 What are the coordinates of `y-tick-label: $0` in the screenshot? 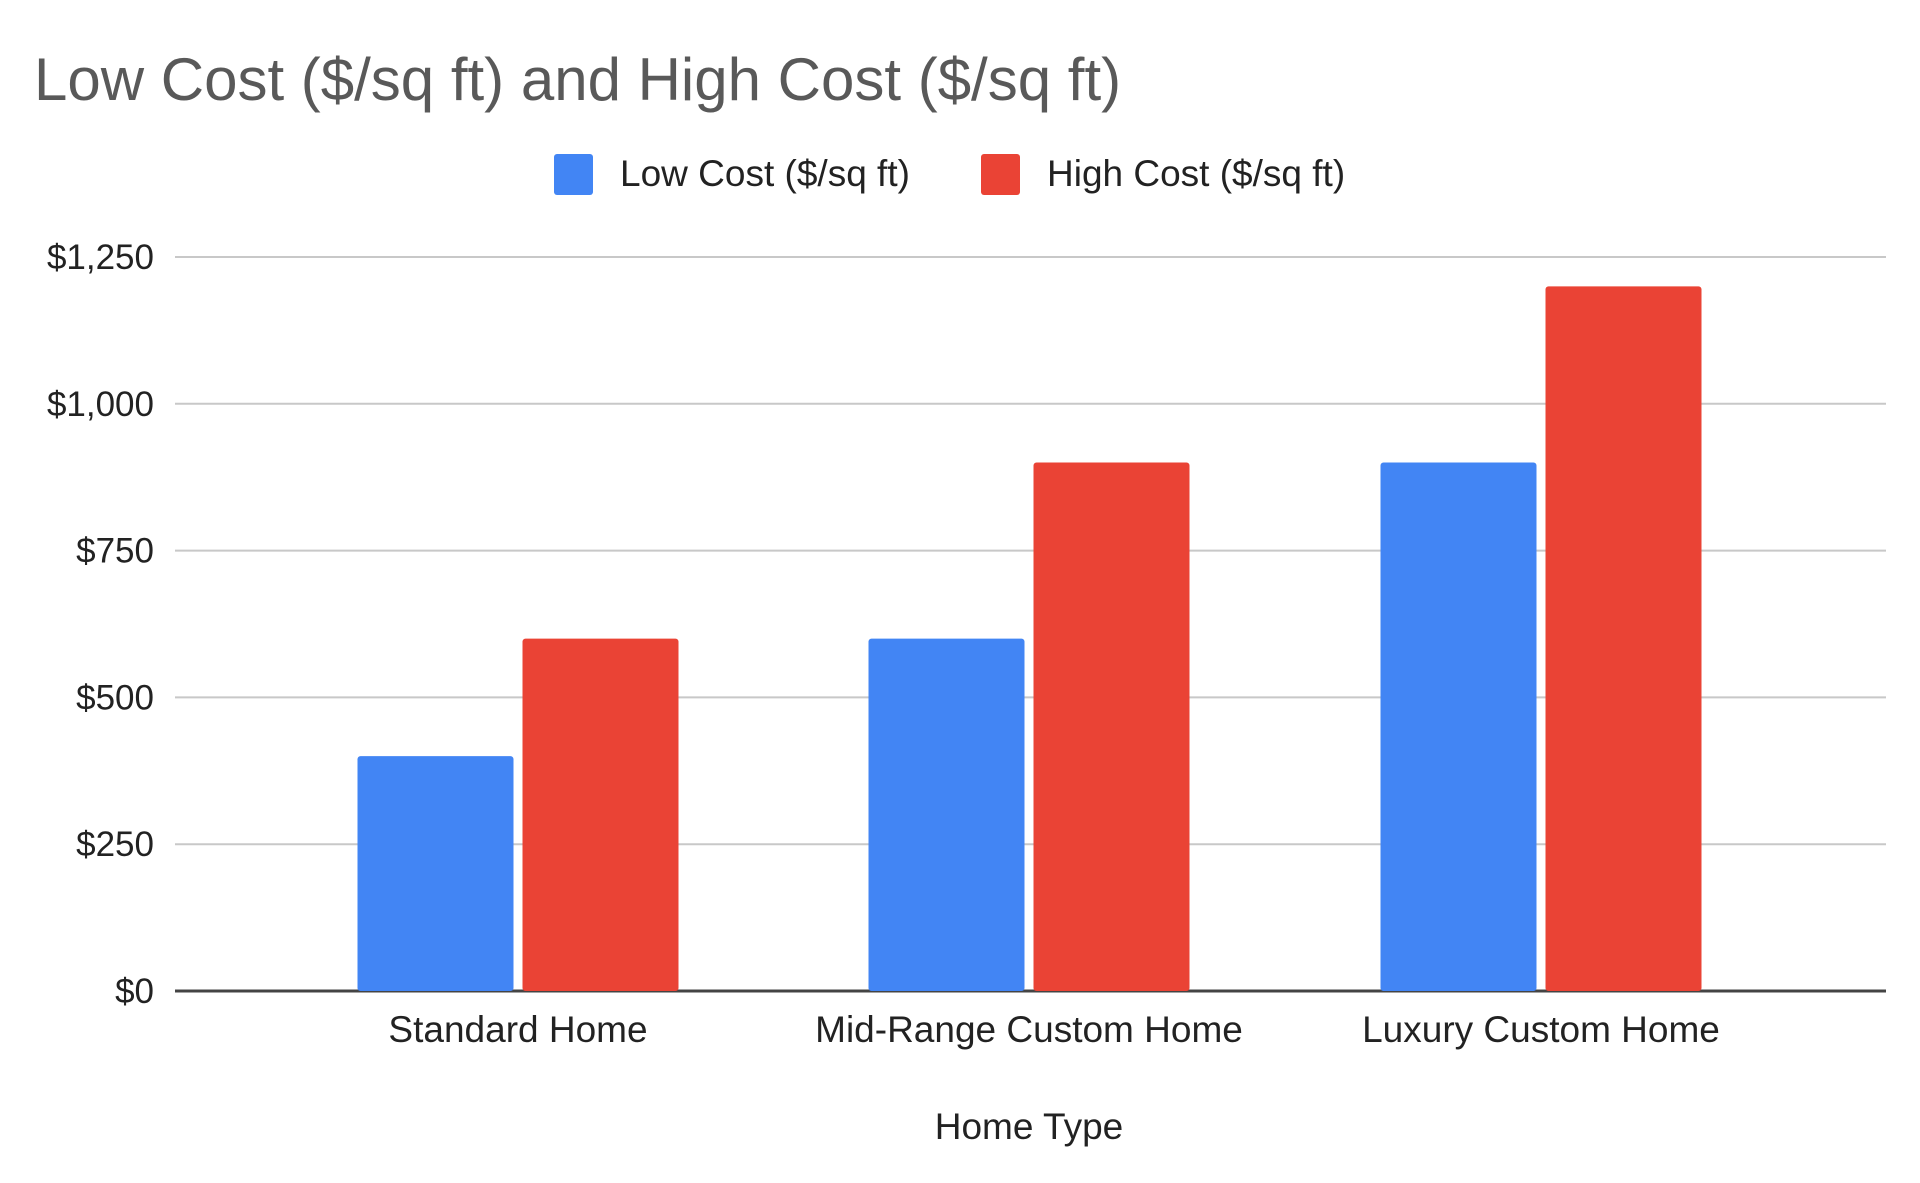 It's located at (134, 991).